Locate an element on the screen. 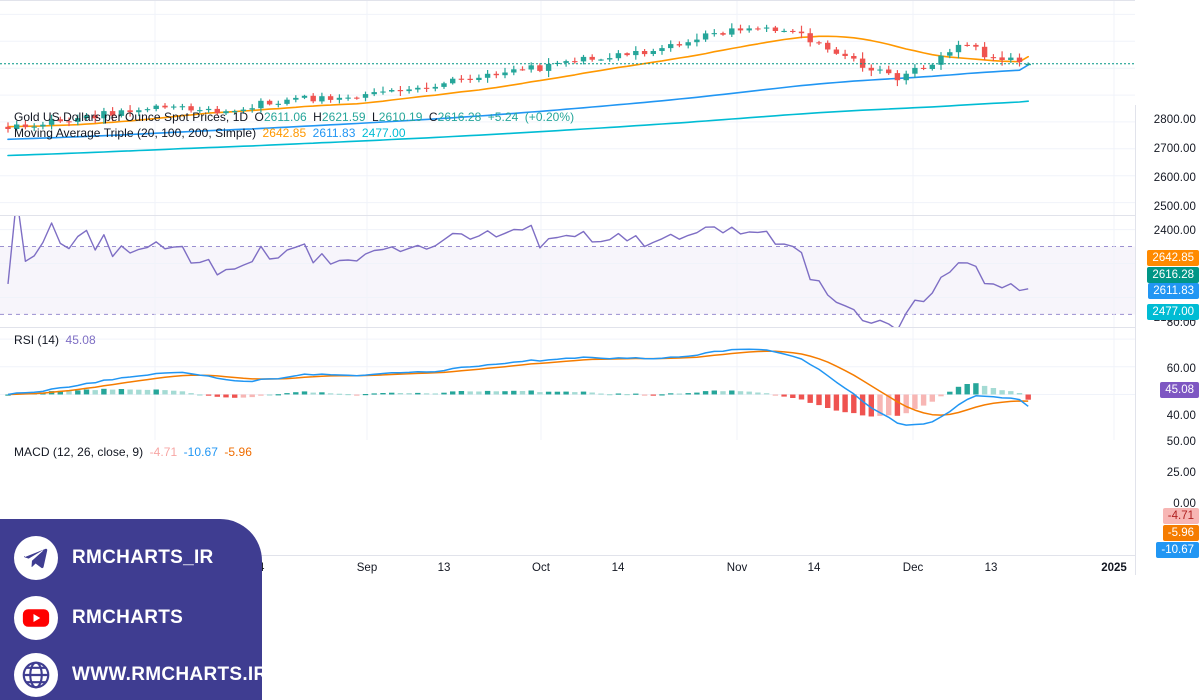 This screenshot has width=1200, height=700. price-badge: 2642.85 is located at coordinates (1173, 258).